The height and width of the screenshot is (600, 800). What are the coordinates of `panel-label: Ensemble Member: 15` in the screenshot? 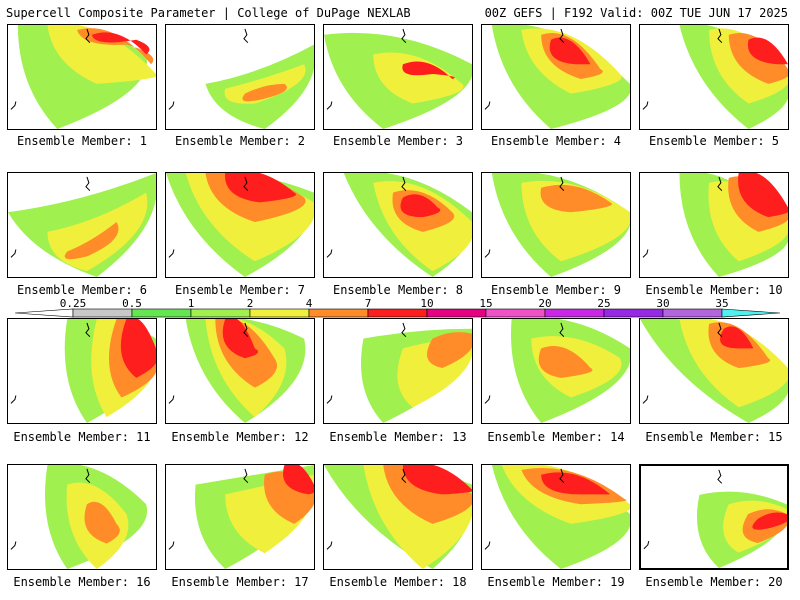 It's located at (714, 437).